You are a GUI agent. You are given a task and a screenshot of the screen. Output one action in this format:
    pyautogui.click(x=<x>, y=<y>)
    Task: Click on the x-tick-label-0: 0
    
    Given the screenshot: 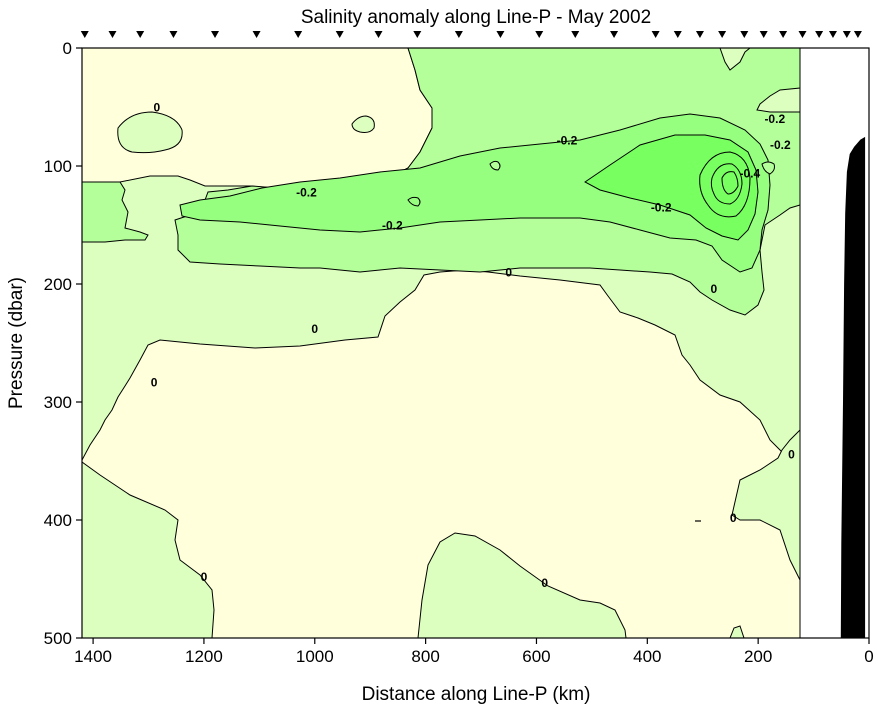 What is the action you would take?
    pyautogui.click(x=868, y=656)
    